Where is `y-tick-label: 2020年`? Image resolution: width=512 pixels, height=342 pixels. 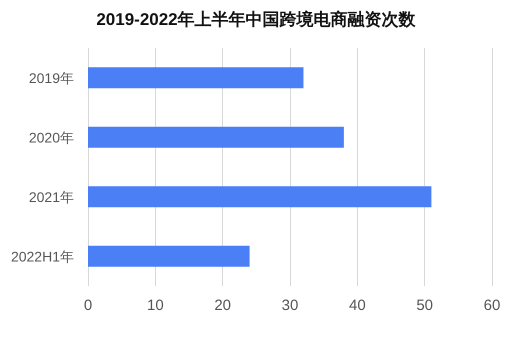 y-tick-label: 2020年 is located at coordinates (51, 137).